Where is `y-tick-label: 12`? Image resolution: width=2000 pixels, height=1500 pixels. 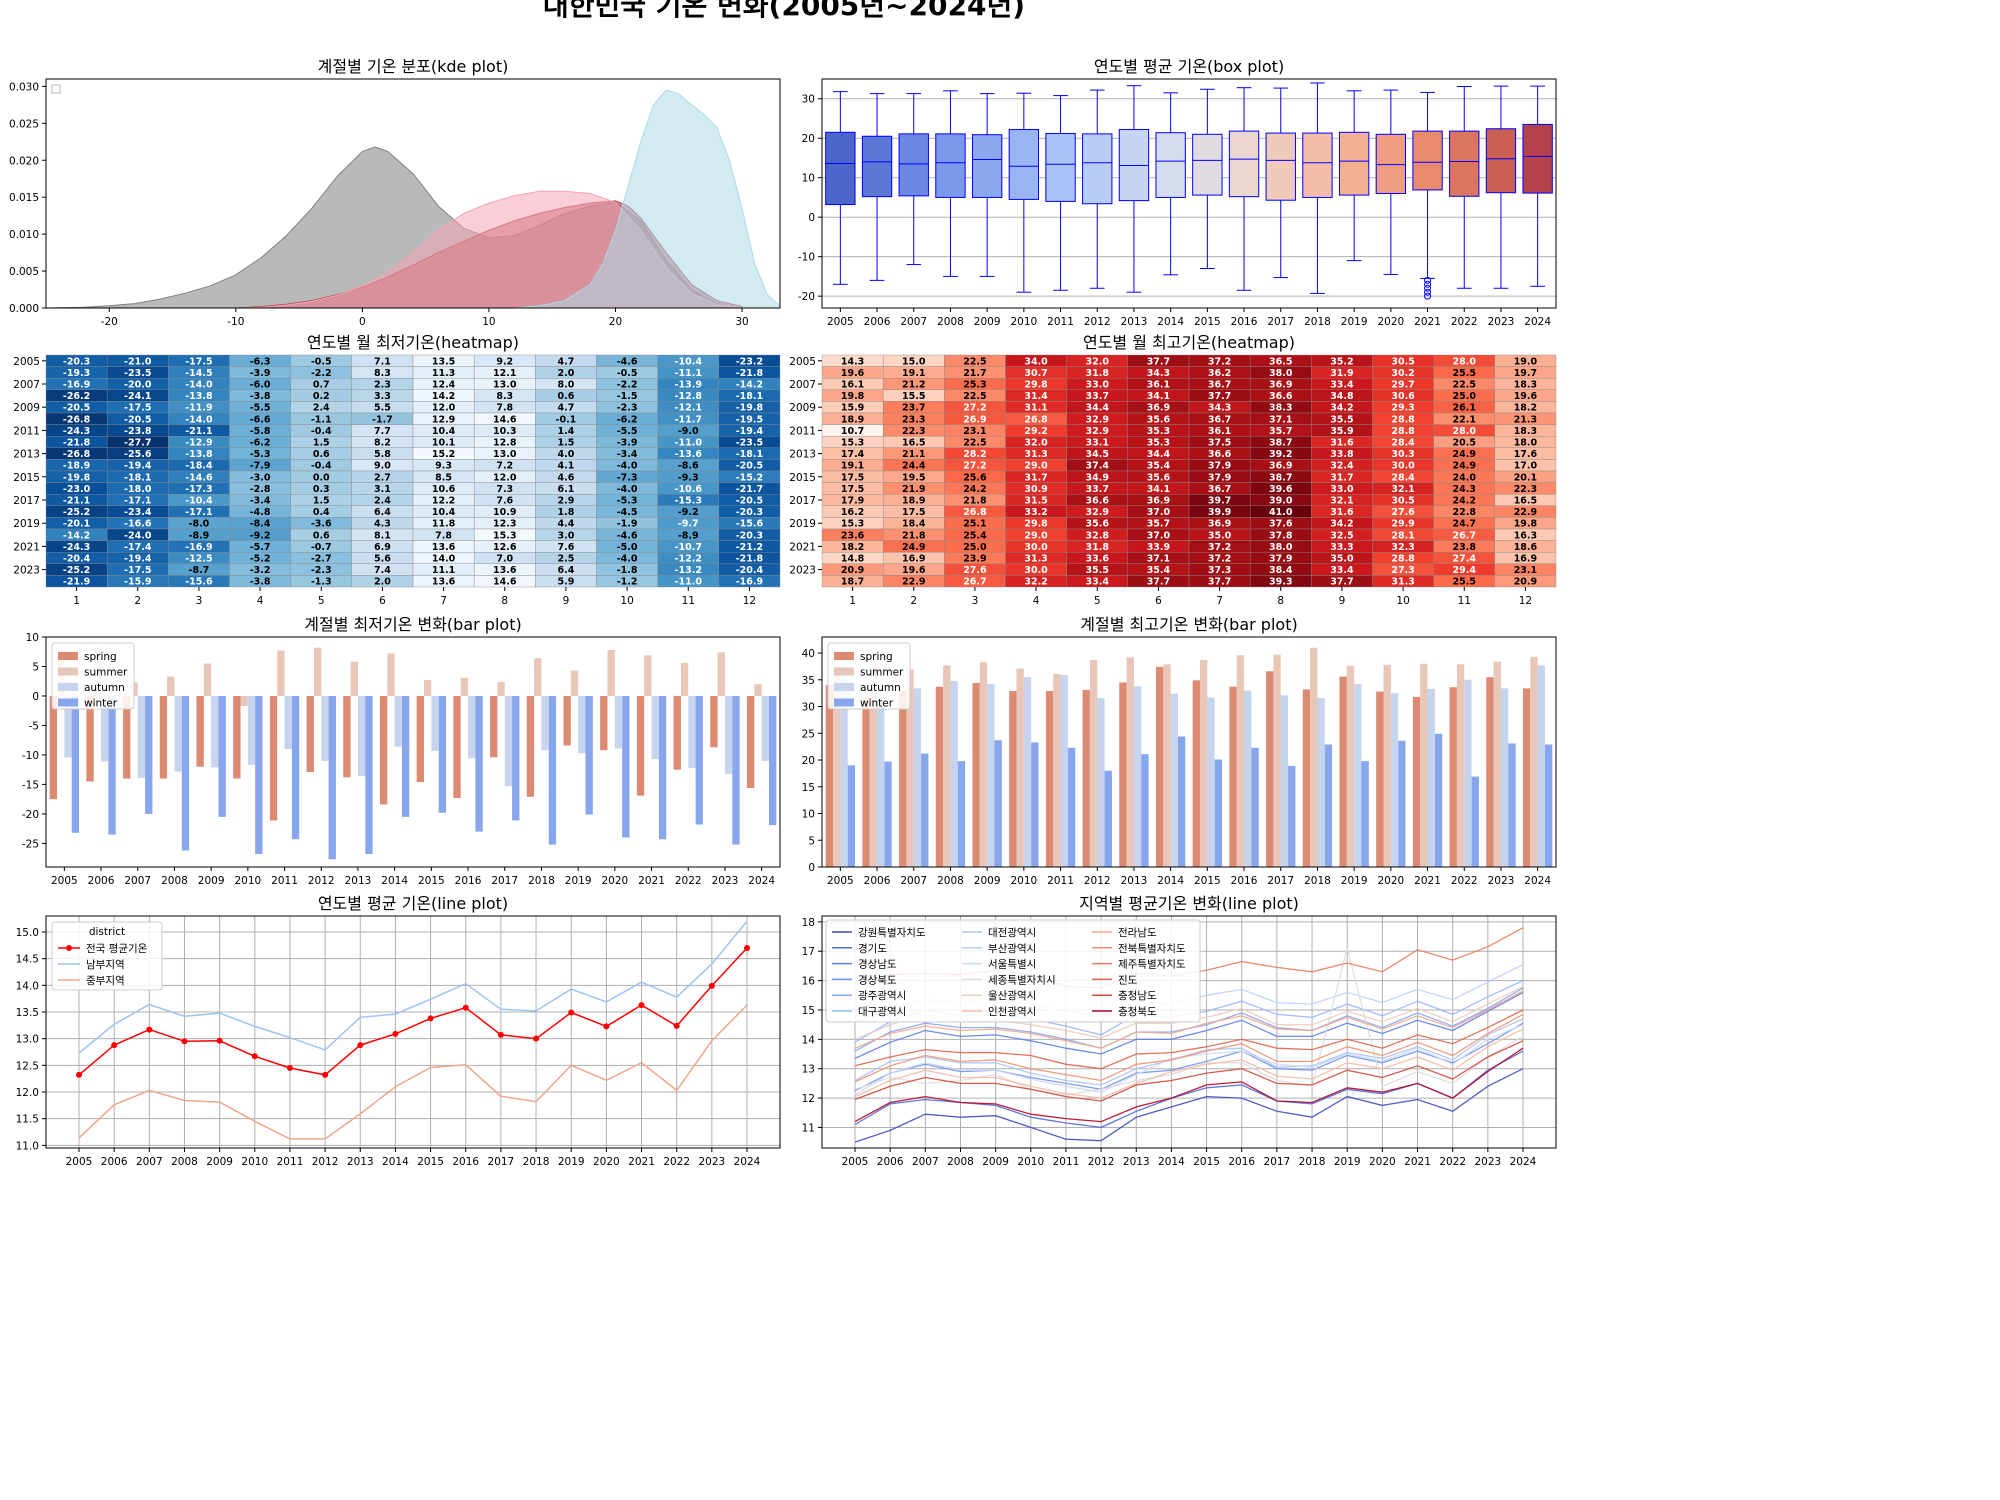
y-tick-label: 12 is located at coordinates (808, 1099).